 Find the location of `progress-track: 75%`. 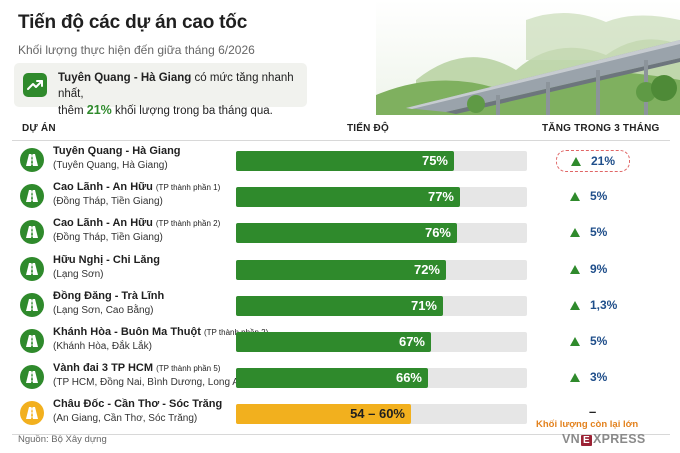

progress-track: 75% is located at coordinates (381, 161).